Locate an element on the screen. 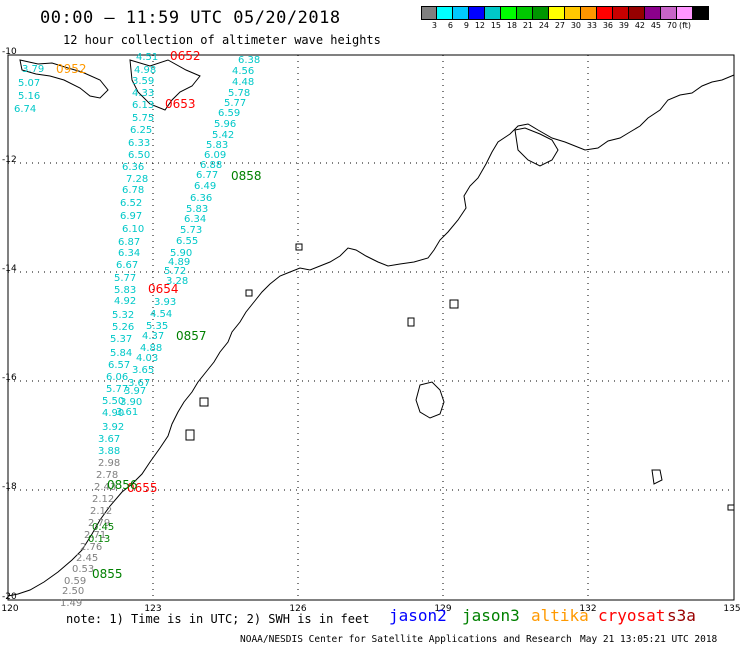 The width and height of the screenshot is (740, 650). wave-height-label: 3.79 is located at coordinates (33, 69).